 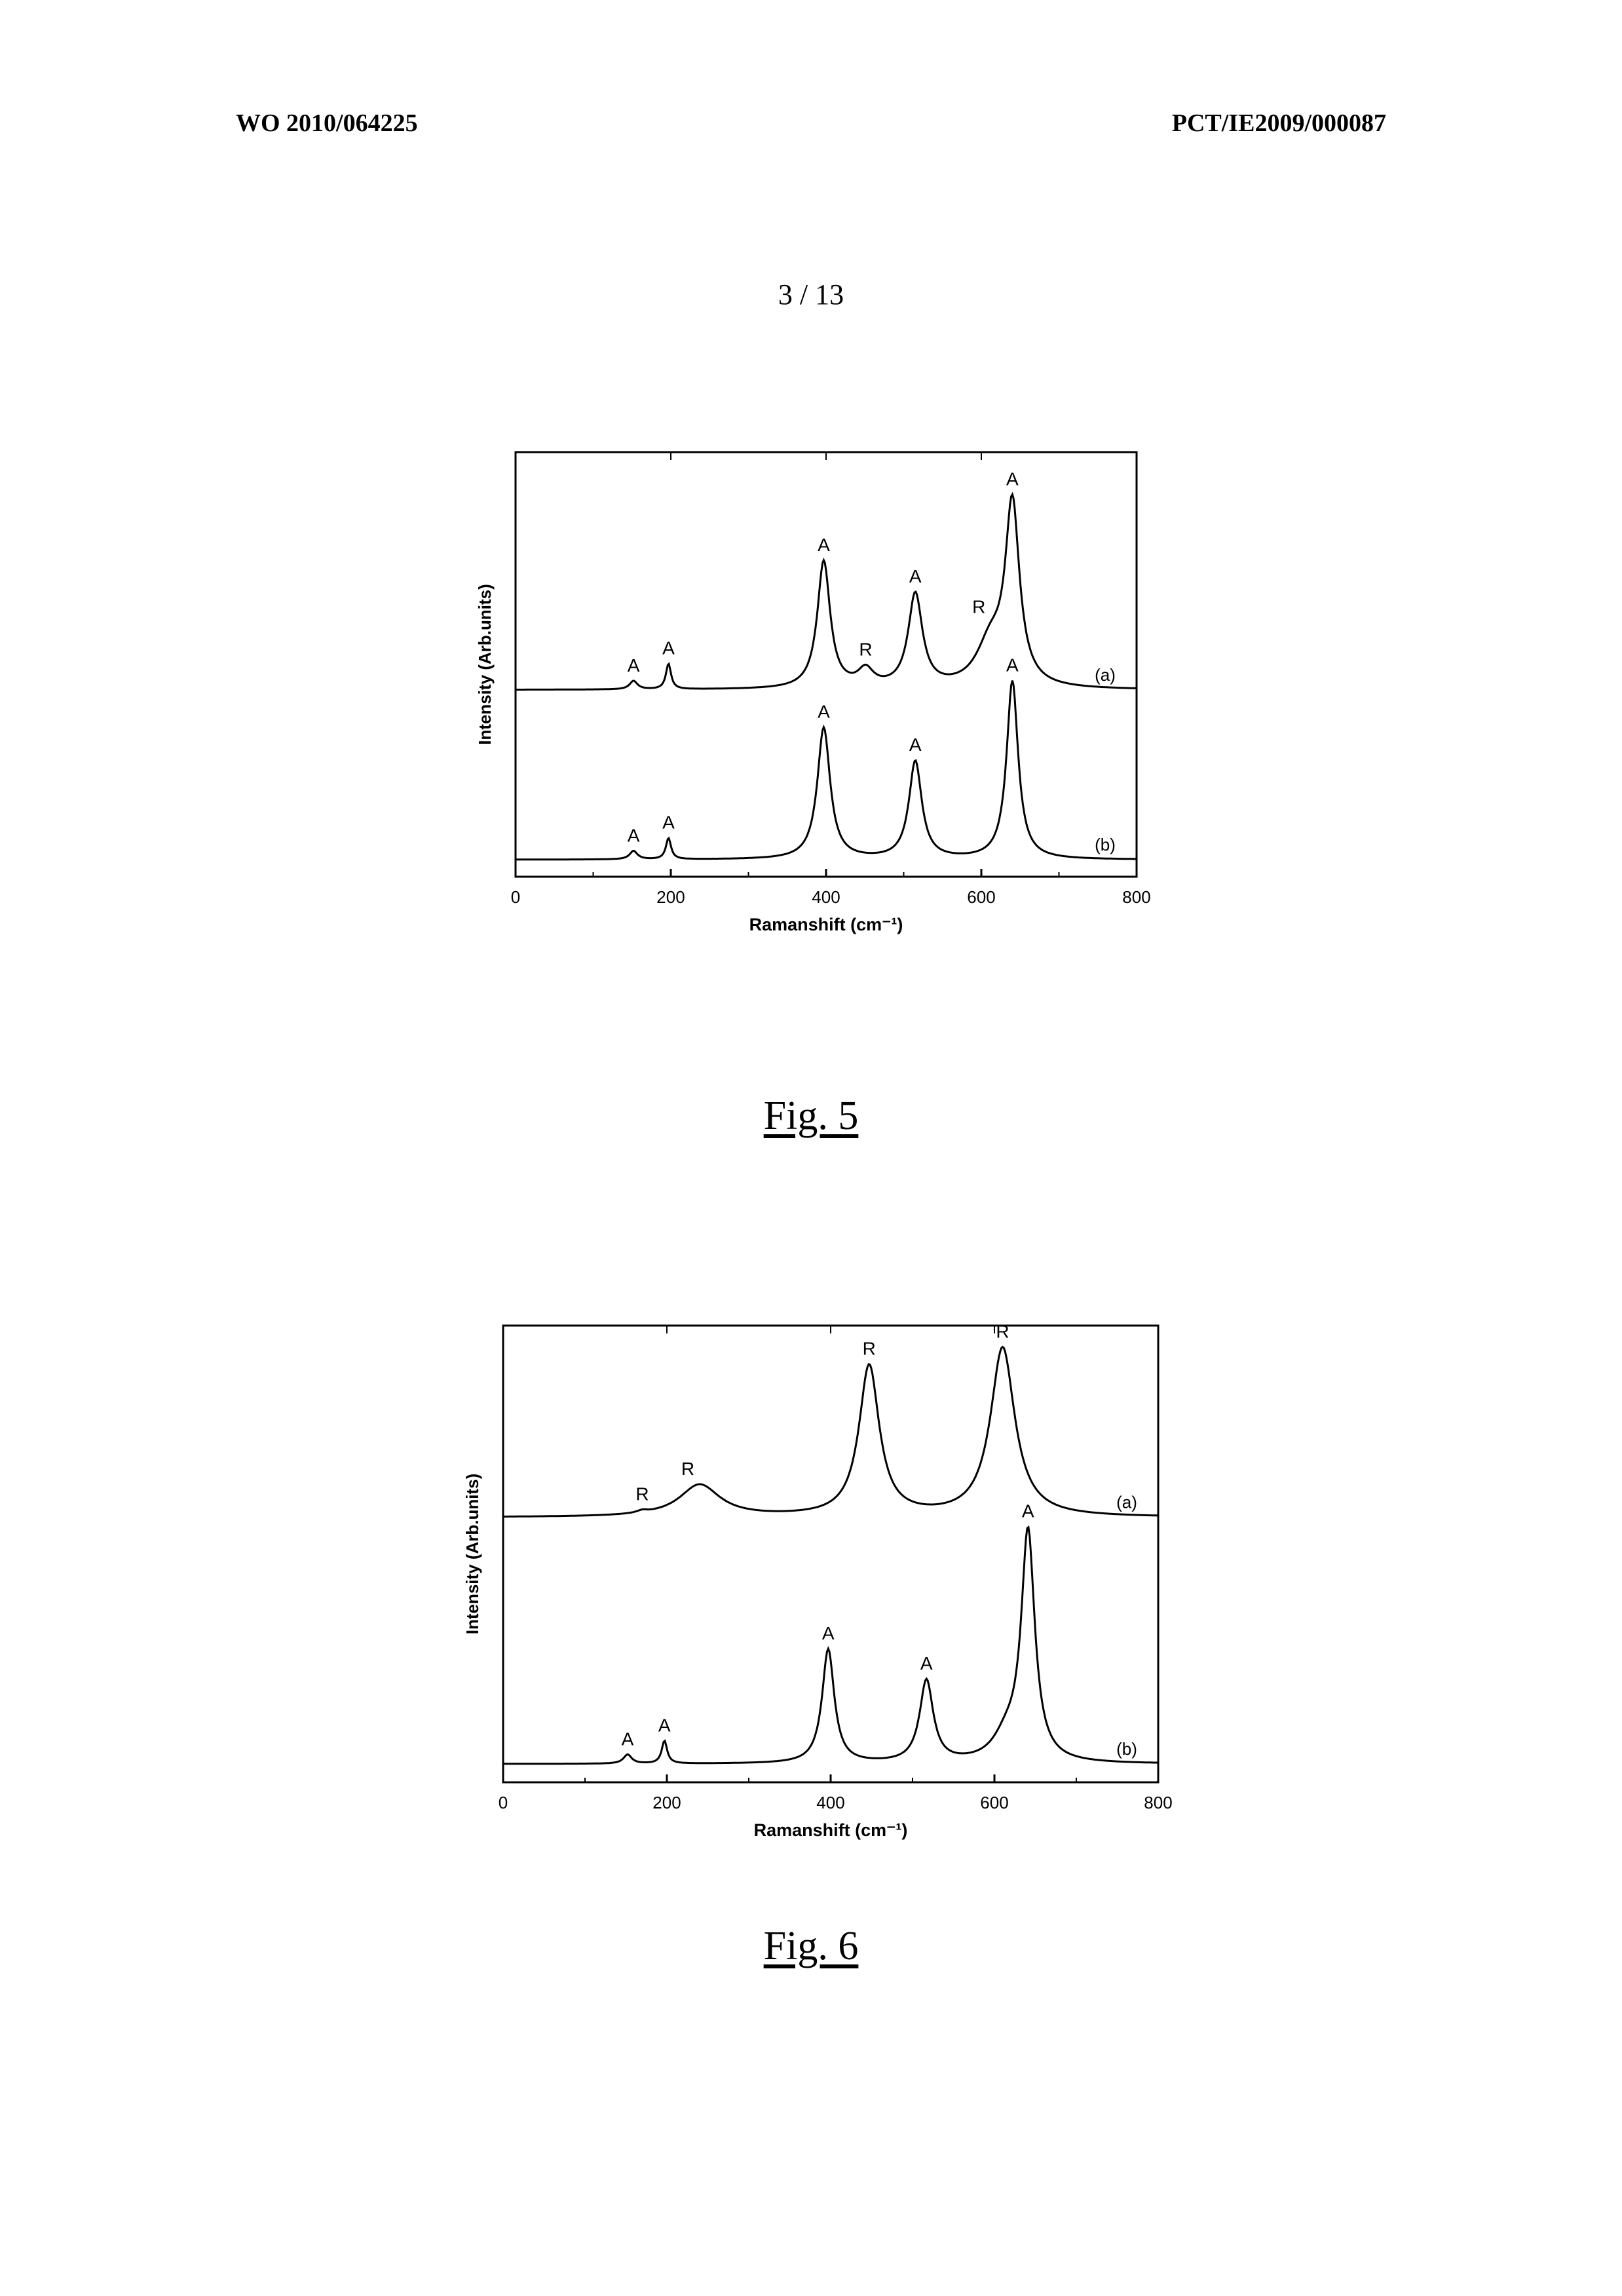 I want to click on fig6-caption: Fig. 6, so click(x=811, y=1946).